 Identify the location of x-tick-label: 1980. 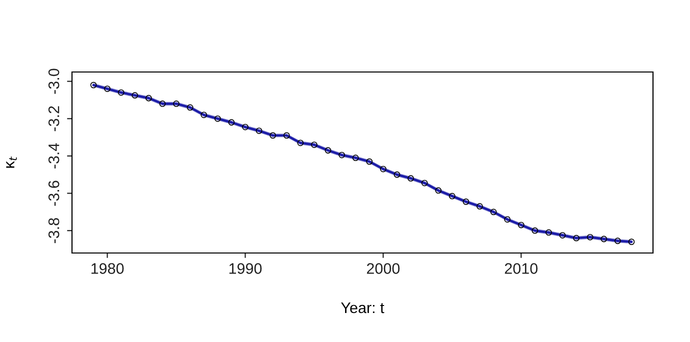
(107, 268).